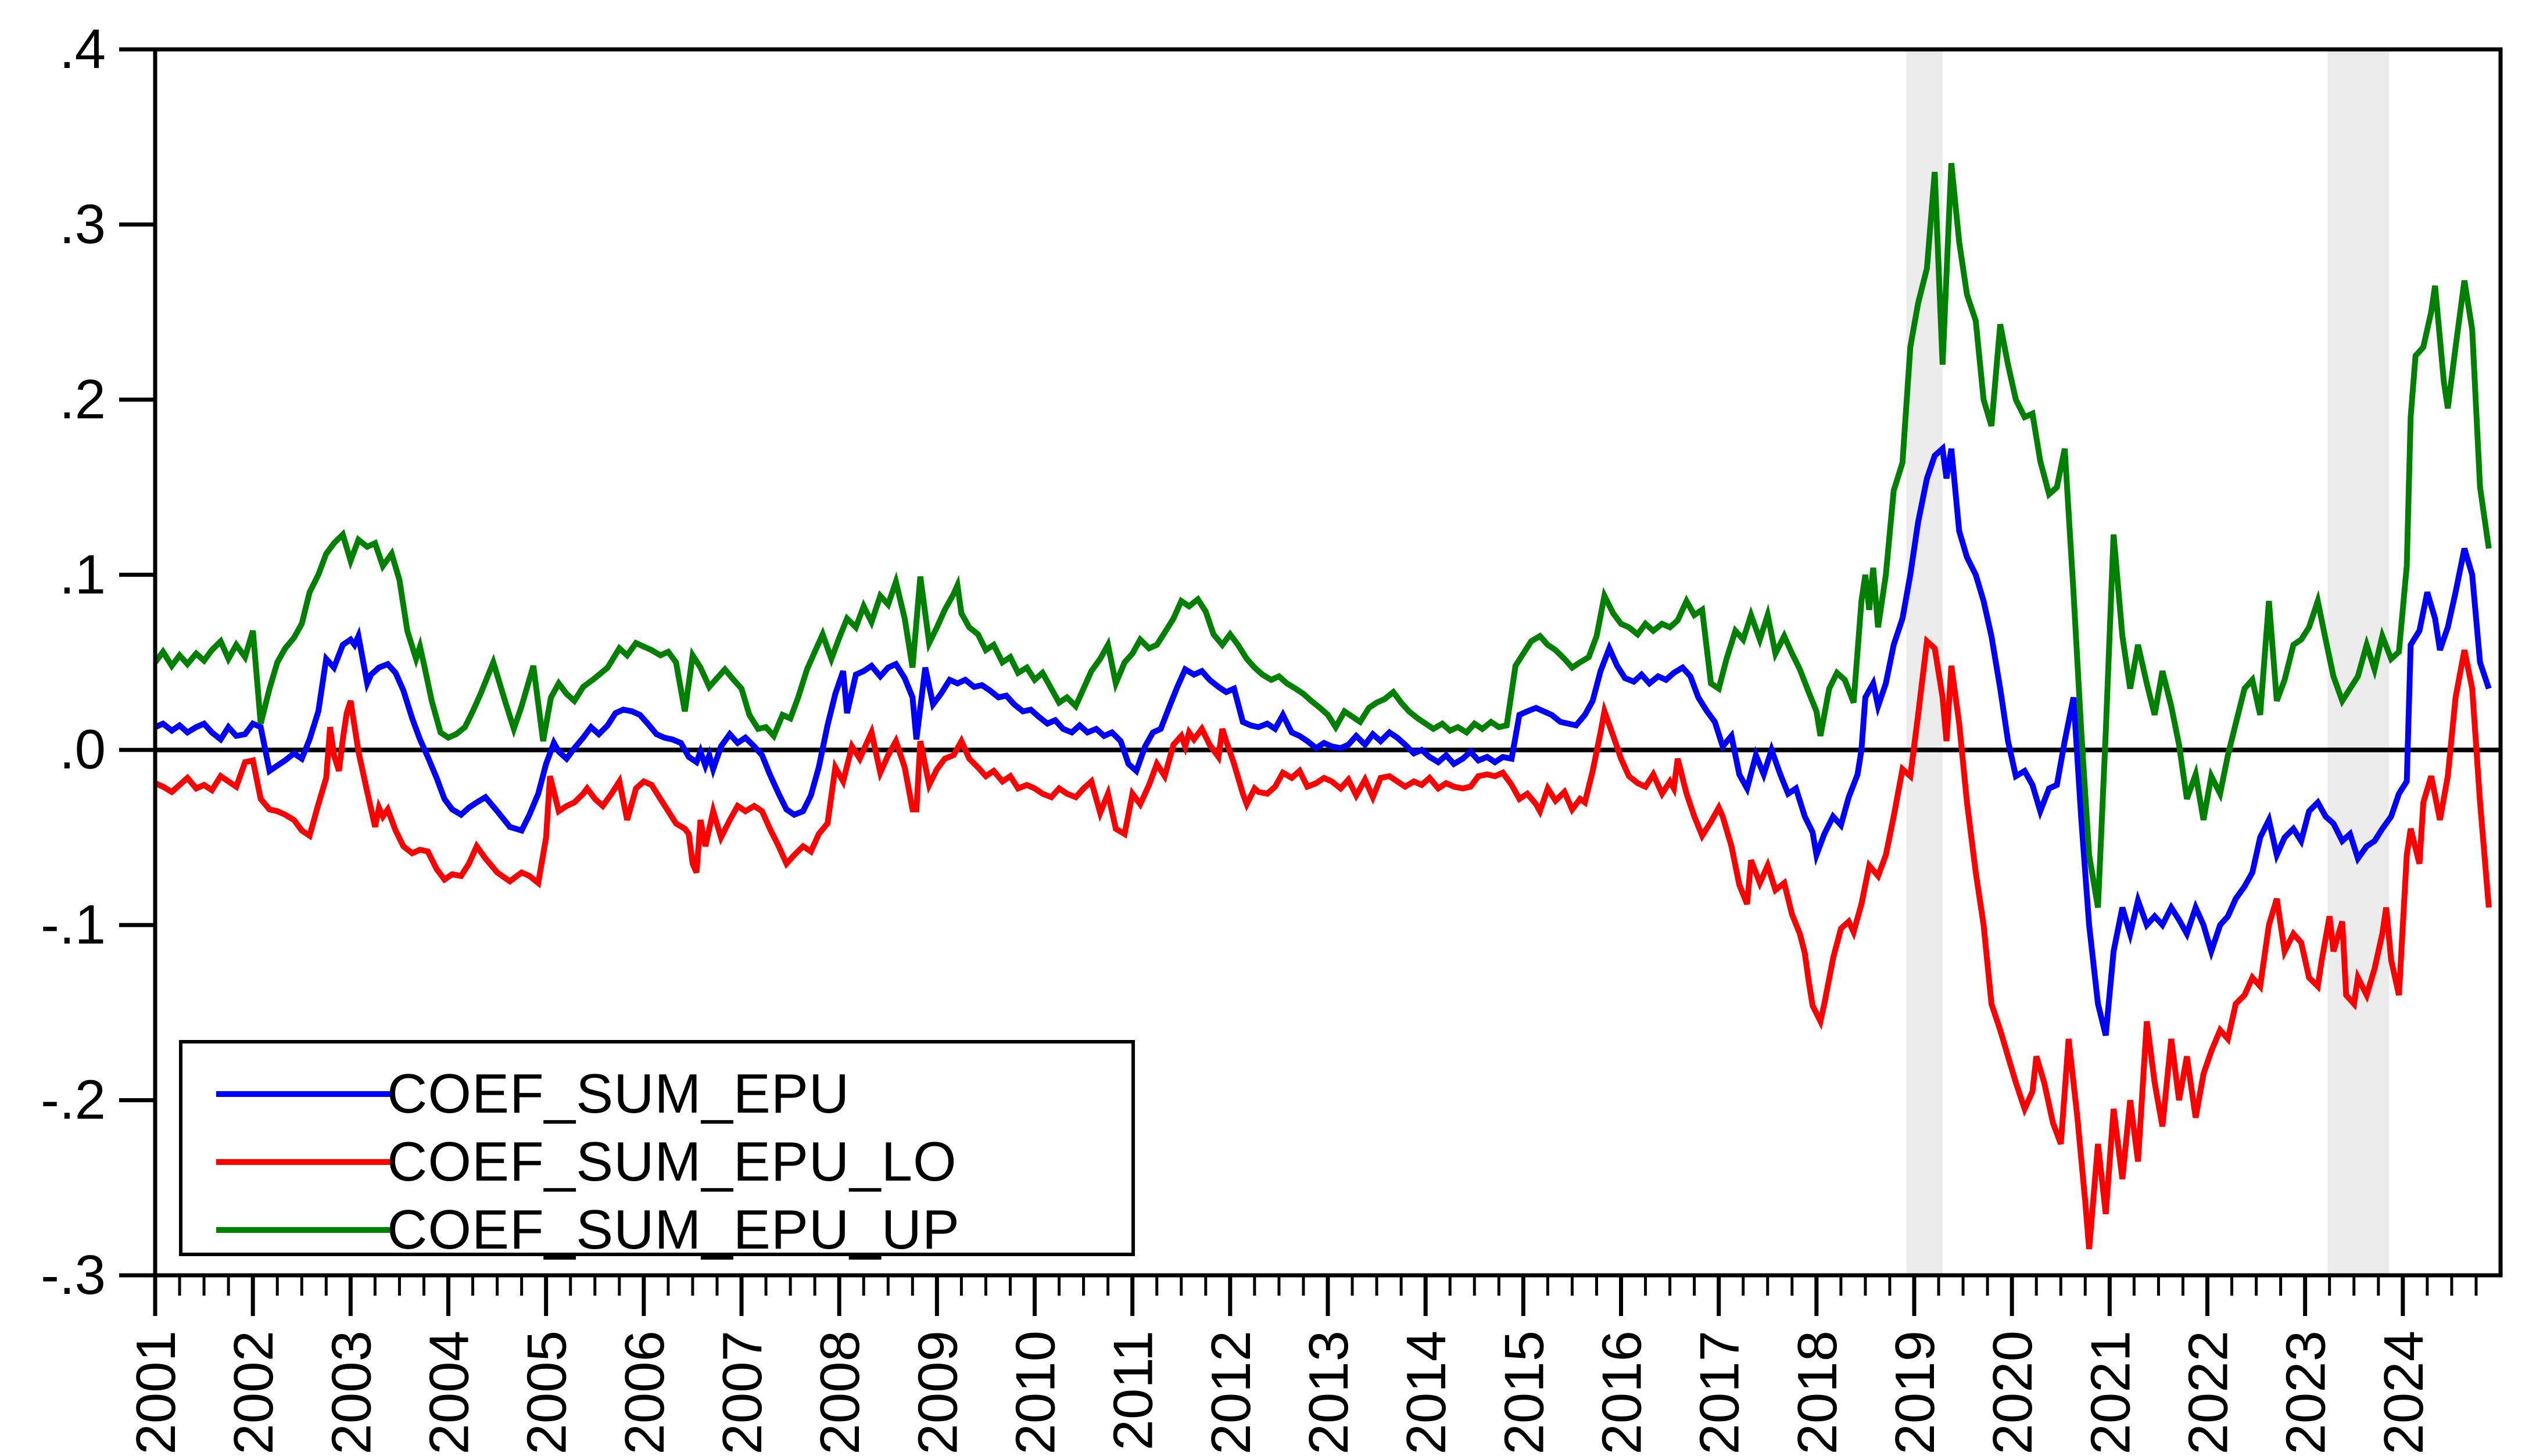 The width and height of the screenshot is (2536, 1456). What do you see at coordinates (2110, 1393) in the screenshot?
I see `x-tick-label: 2021` at bounding box center [2110, 1393].